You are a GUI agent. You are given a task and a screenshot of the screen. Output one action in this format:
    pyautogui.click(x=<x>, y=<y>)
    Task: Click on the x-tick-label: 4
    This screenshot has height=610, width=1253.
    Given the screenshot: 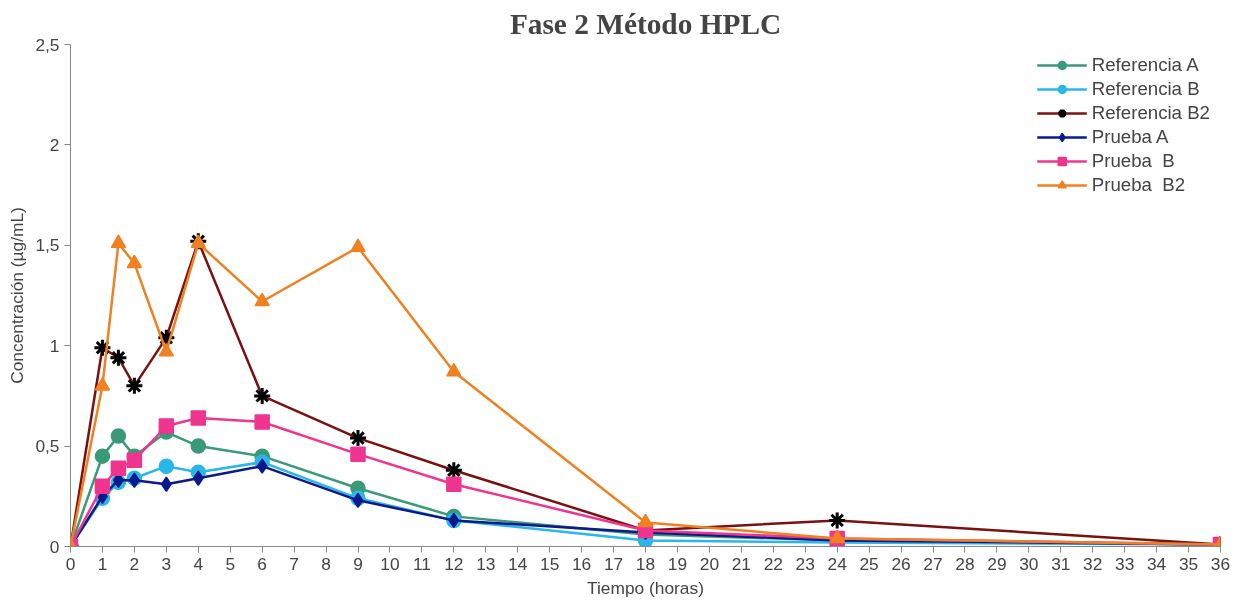 What is the action you would take?
    pyautogui.click(x=198, y=563)
    